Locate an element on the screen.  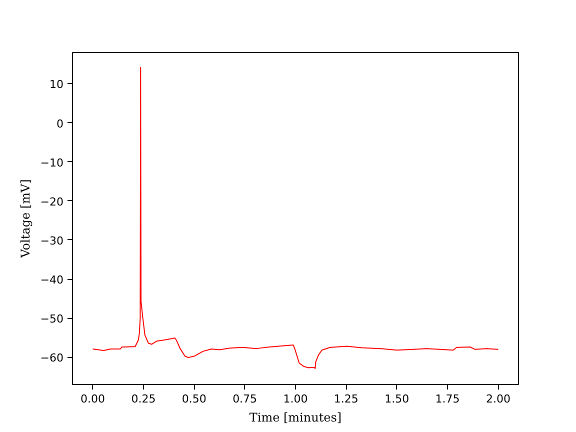
x-tick-label: 0.50 is located at coordinates (194, 399).